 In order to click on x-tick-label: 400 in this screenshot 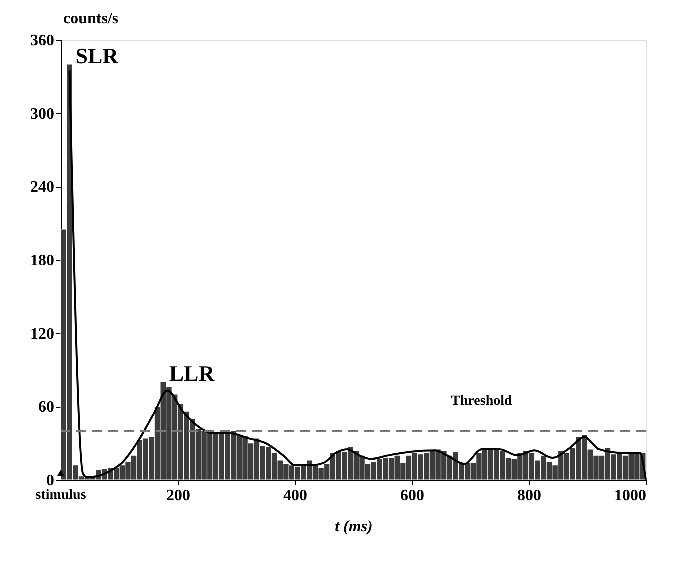, I will do `click(296, 496)`.